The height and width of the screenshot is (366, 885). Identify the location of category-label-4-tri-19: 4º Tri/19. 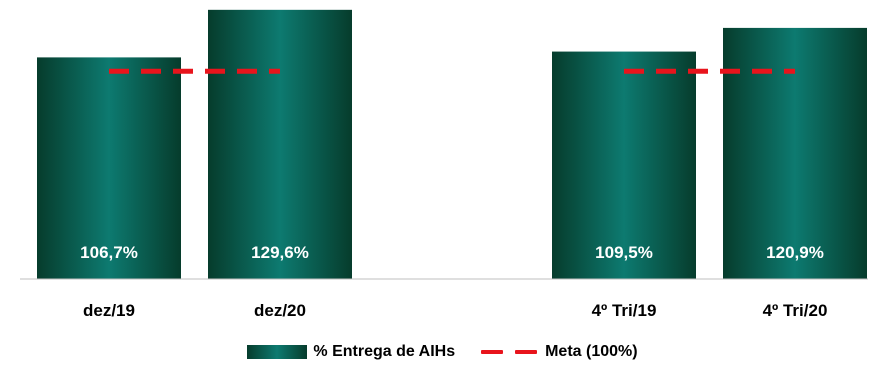
(624, 310).